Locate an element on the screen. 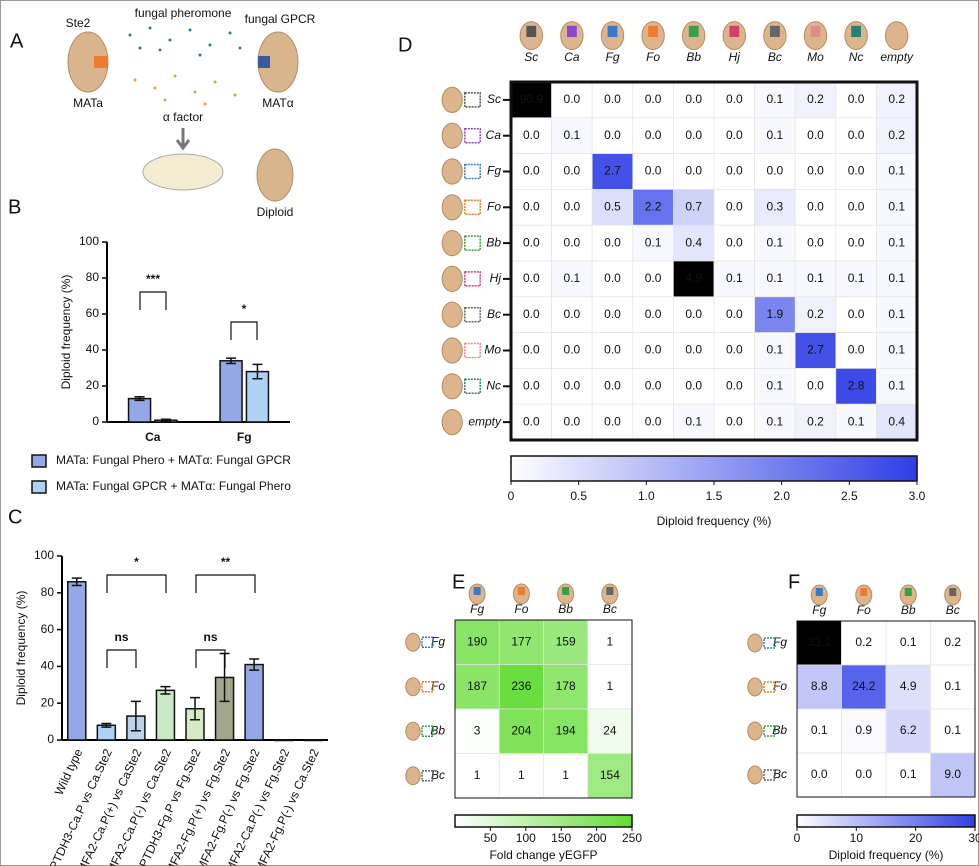  petri-dish is located at coordinates (183, 172).